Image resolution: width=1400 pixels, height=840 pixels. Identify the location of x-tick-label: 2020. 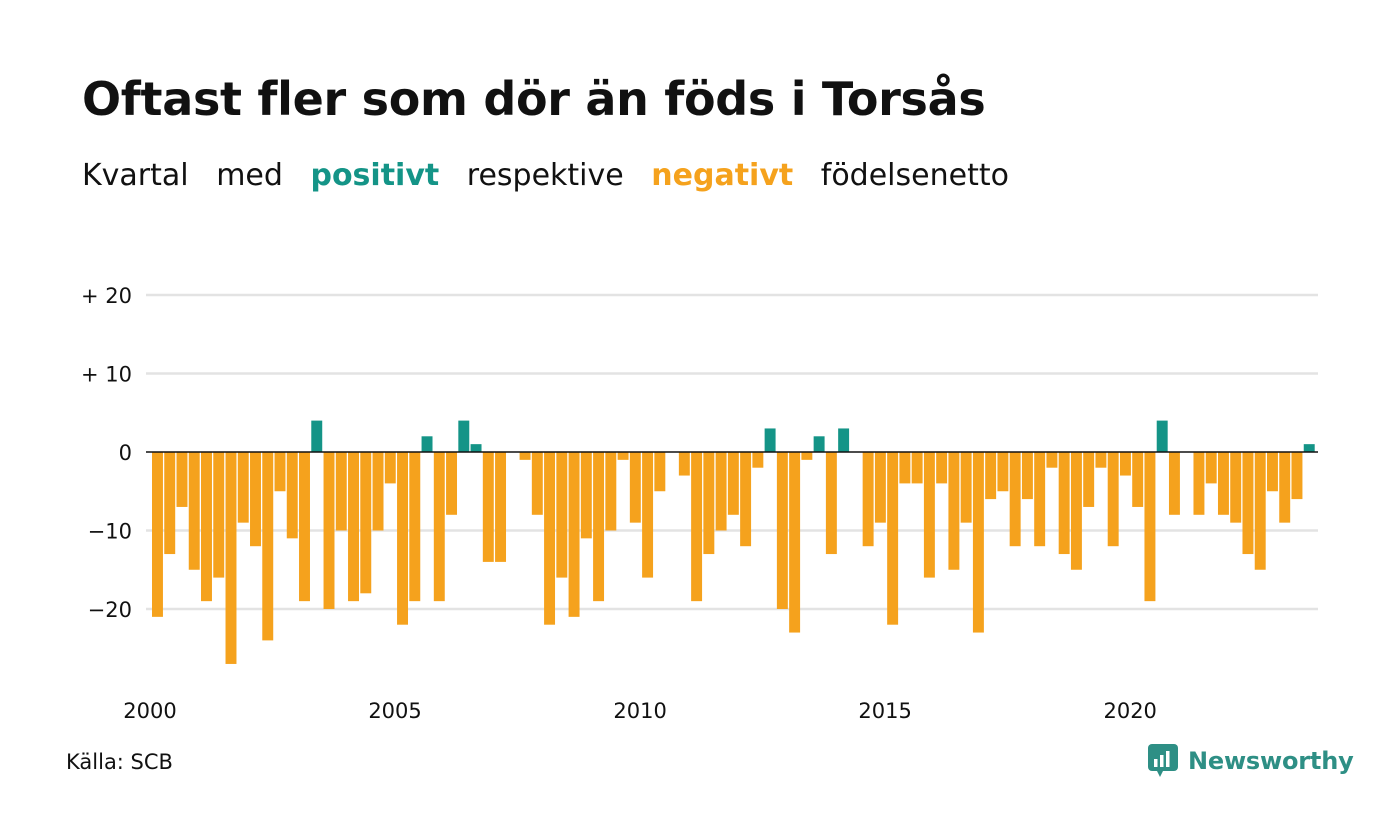
(1129, 711).